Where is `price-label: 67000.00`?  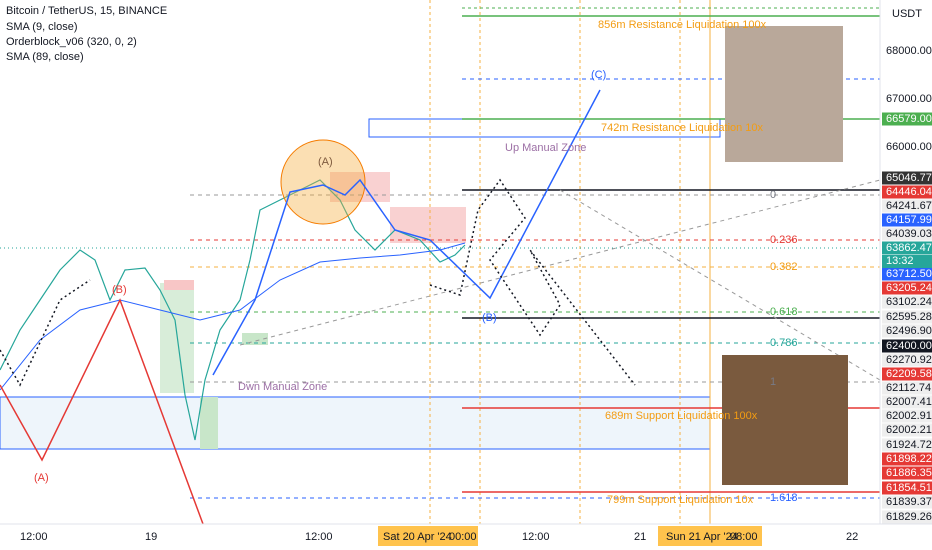 price-label: 67000.00 is located at coordinates (909, 99).